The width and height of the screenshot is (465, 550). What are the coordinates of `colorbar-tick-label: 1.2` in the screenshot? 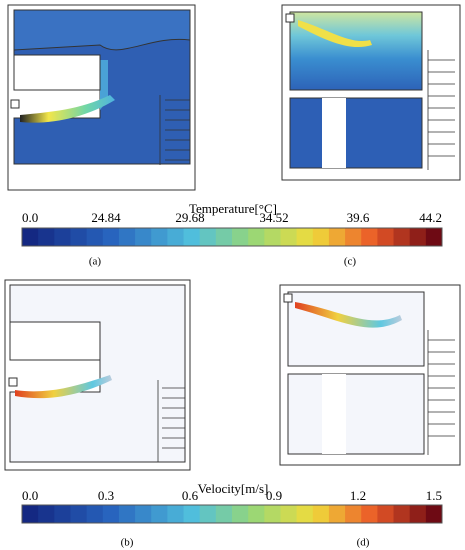 It's located at (358, 495).